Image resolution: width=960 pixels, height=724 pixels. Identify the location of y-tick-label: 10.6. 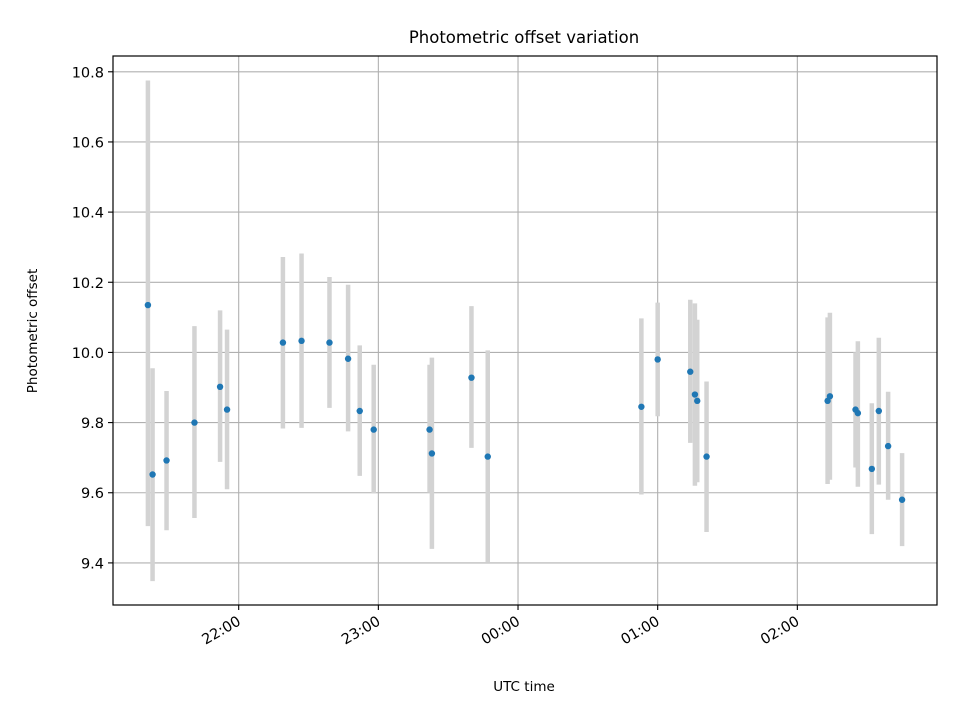
(88, 143).